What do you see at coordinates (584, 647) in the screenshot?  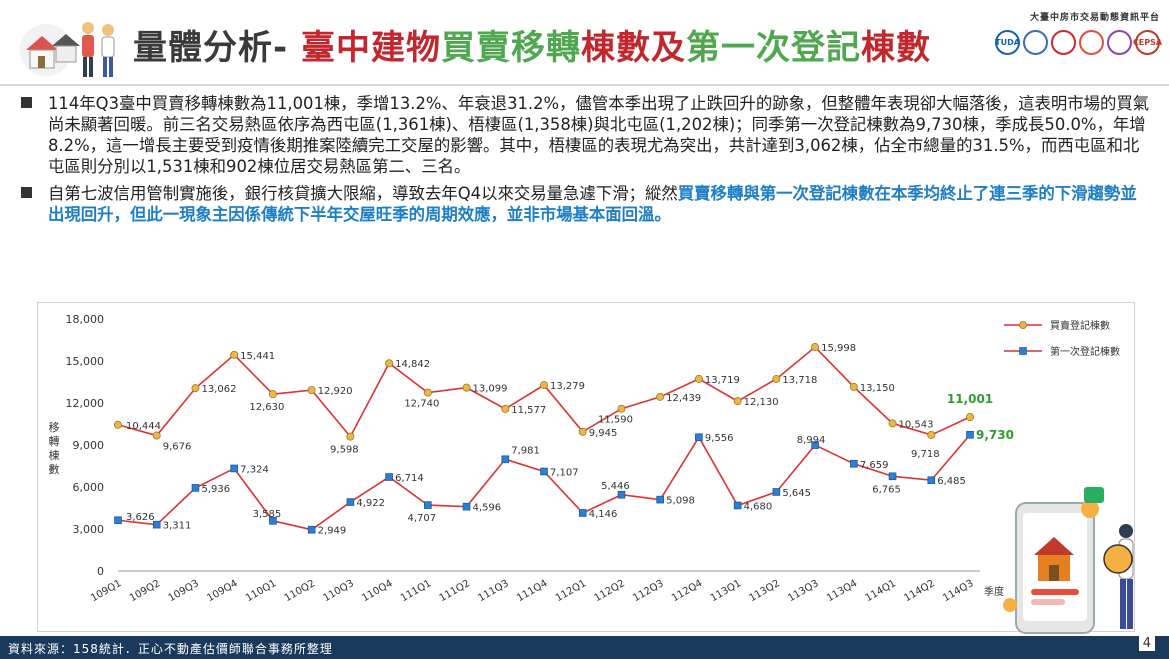 I see `footer-bar: 資料來源：158統計．正心不動產估價師聯合事務所整理` at bounding box center [584, 647].